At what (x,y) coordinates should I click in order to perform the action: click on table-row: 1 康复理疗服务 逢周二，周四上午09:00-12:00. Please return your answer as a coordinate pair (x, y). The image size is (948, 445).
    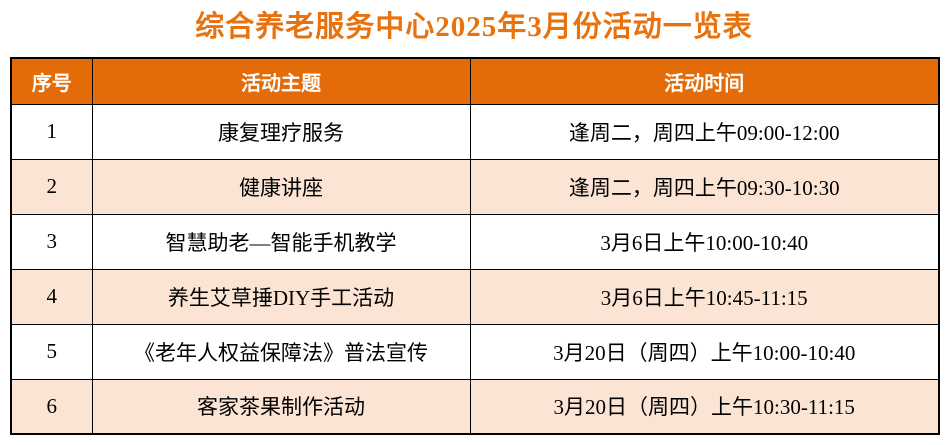
    Looking at the image, I should click on (475, 131).